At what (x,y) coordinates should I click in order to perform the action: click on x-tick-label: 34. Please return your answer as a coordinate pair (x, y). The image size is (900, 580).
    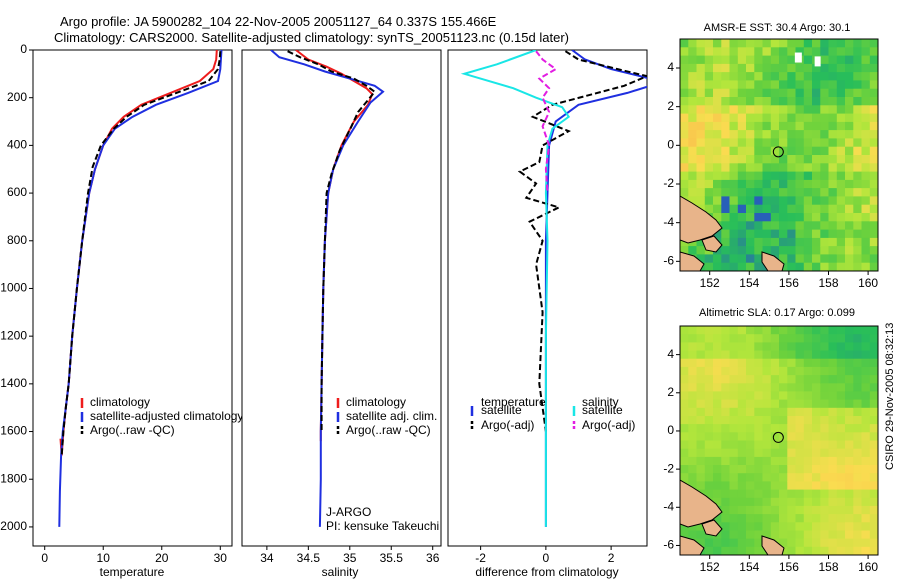
    Looking at the image, I should click on (267, 558).